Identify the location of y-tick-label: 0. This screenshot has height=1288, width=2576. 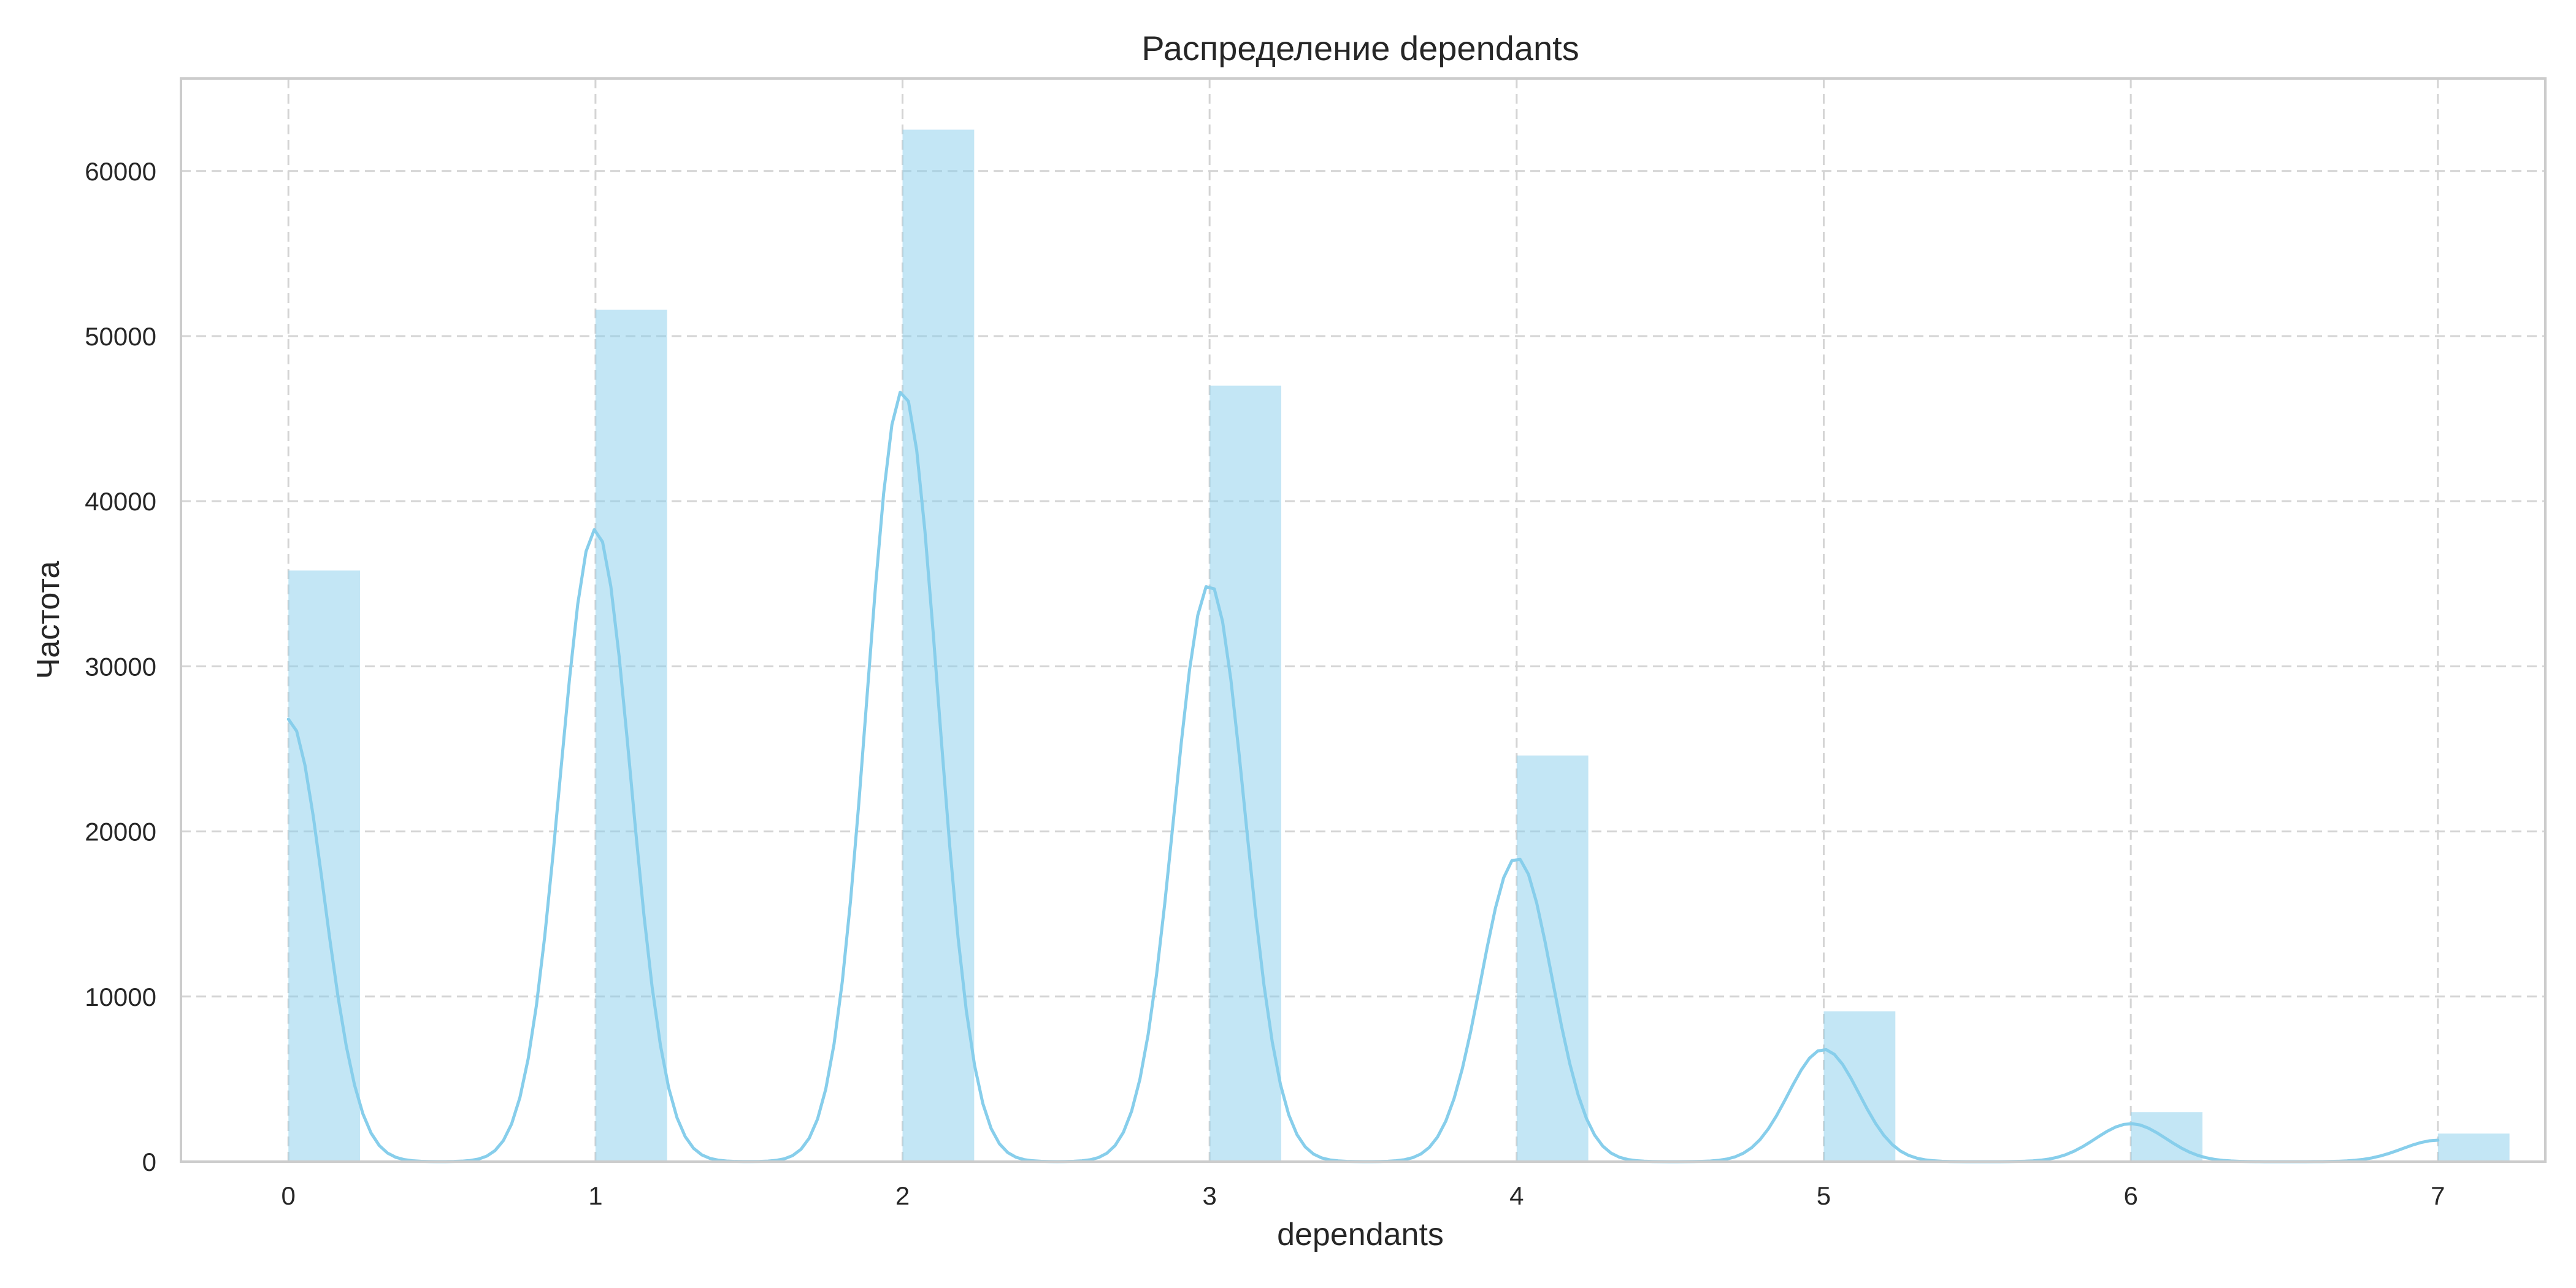
(149, 1162).